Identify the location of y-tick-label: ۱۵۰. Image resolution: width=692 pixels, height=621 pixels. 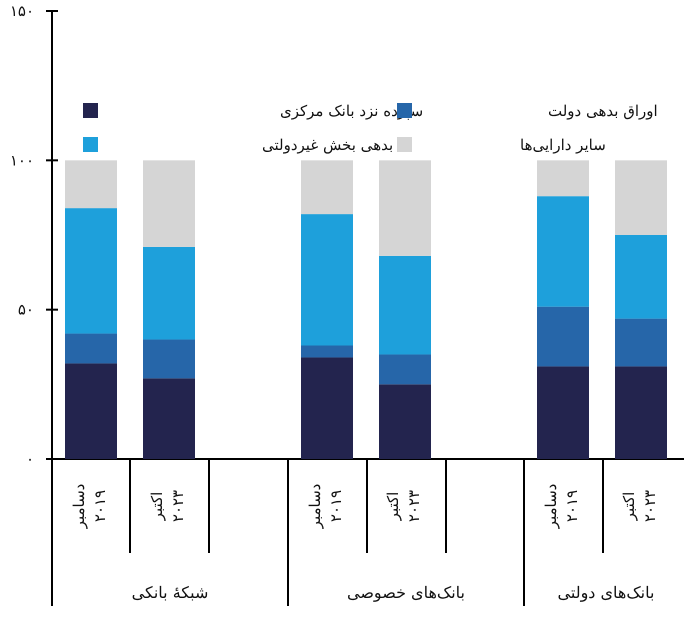
(22, 11).